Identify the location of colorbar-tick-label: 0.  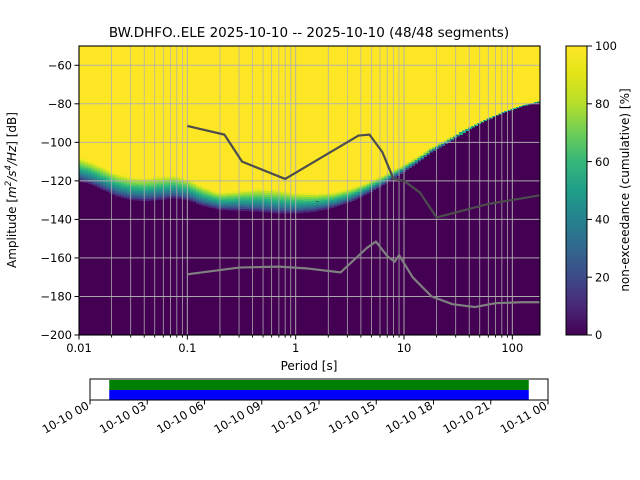
(598, 335).